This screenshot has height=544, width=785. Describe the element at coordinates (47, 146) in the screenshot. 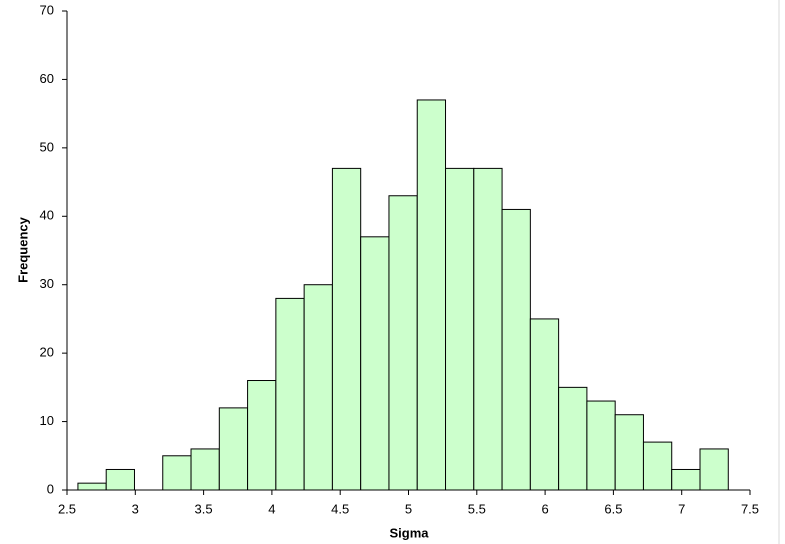

I see `y-tick-label: 50` at that location.